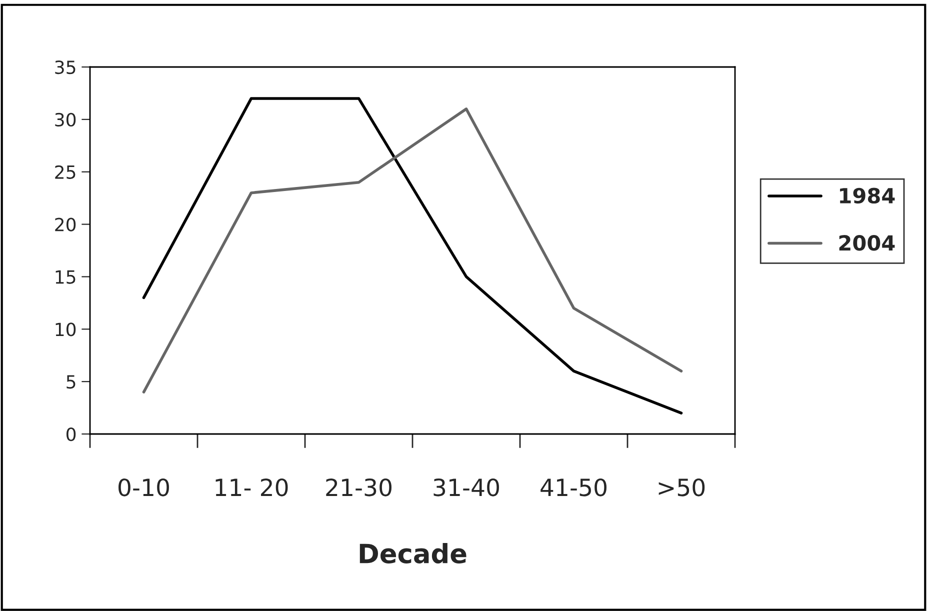 The image size is (927, 611). Describe the element at coordinates (66, 329) in the screenshot. I see `y-tick-label: 10` at that location.